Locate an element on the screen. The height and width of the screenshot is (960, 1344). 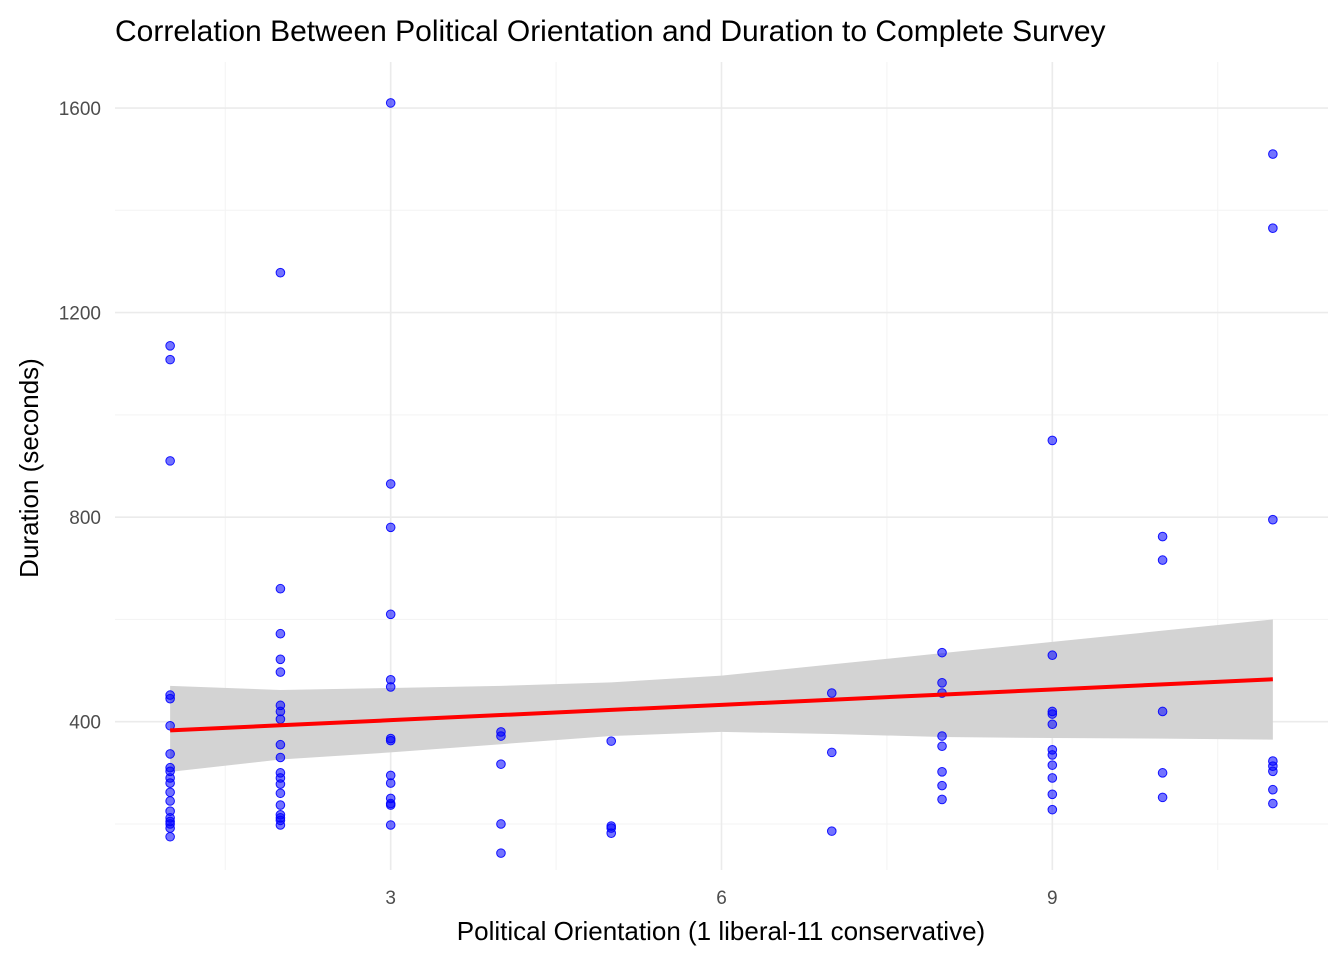
regression-line-group is located at coordinates (721, 705).